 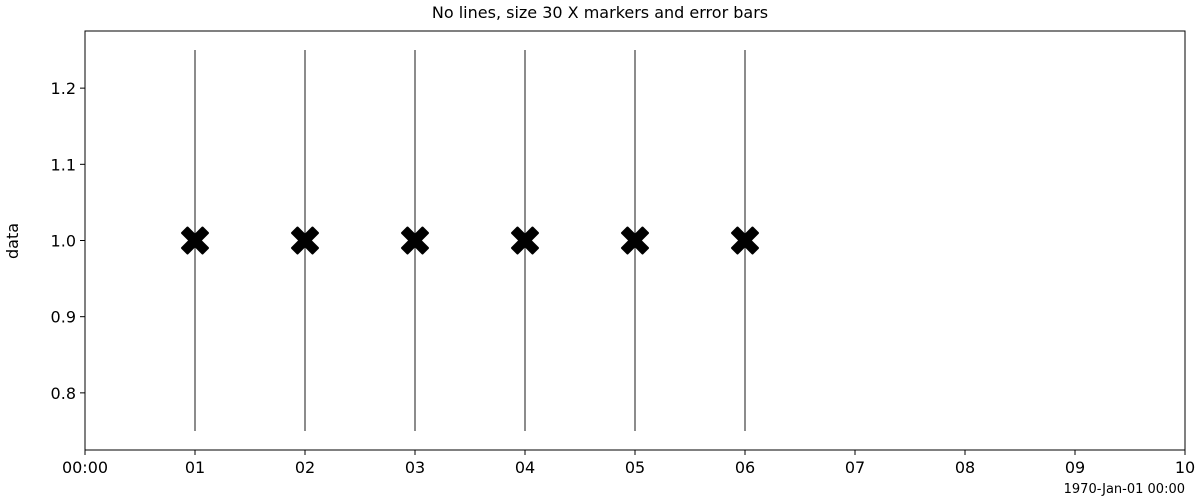 I want to click on x-tick-label: 01, so click(x=195, y=467).